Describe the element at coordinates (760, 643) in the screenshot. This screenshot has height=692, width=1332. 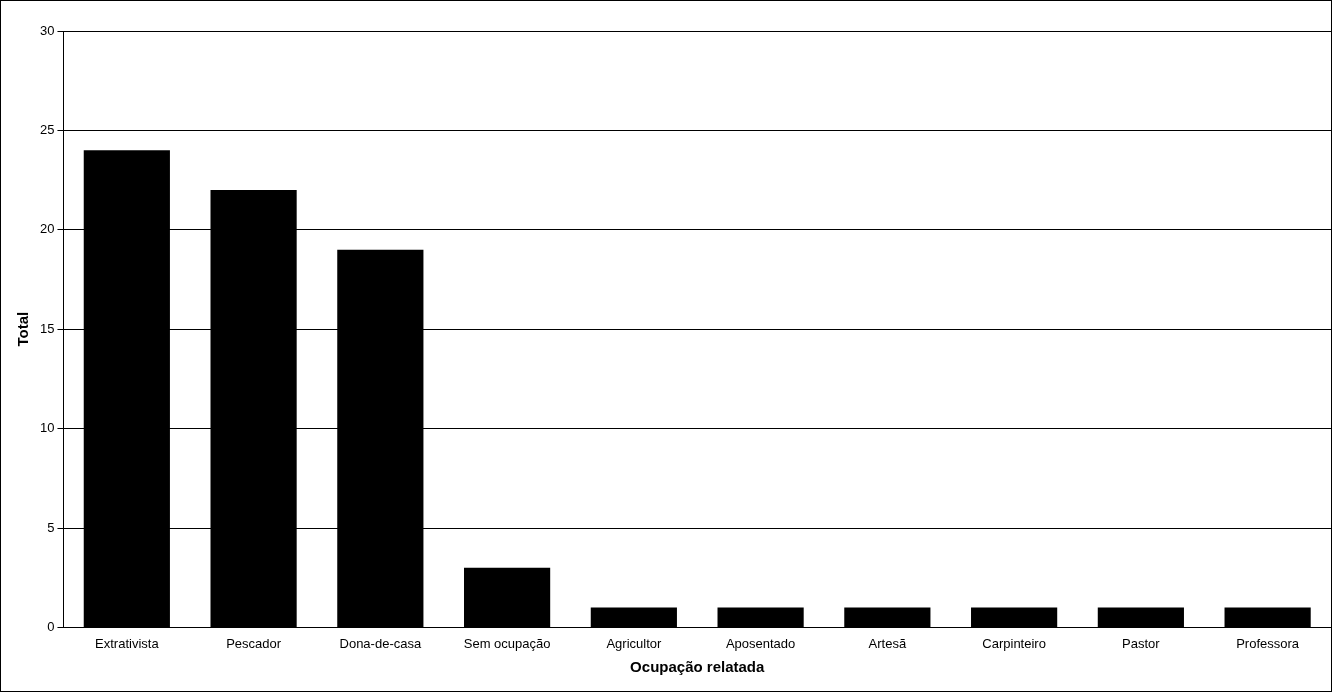
I see `x-tick-label: Aposentado` at that location.